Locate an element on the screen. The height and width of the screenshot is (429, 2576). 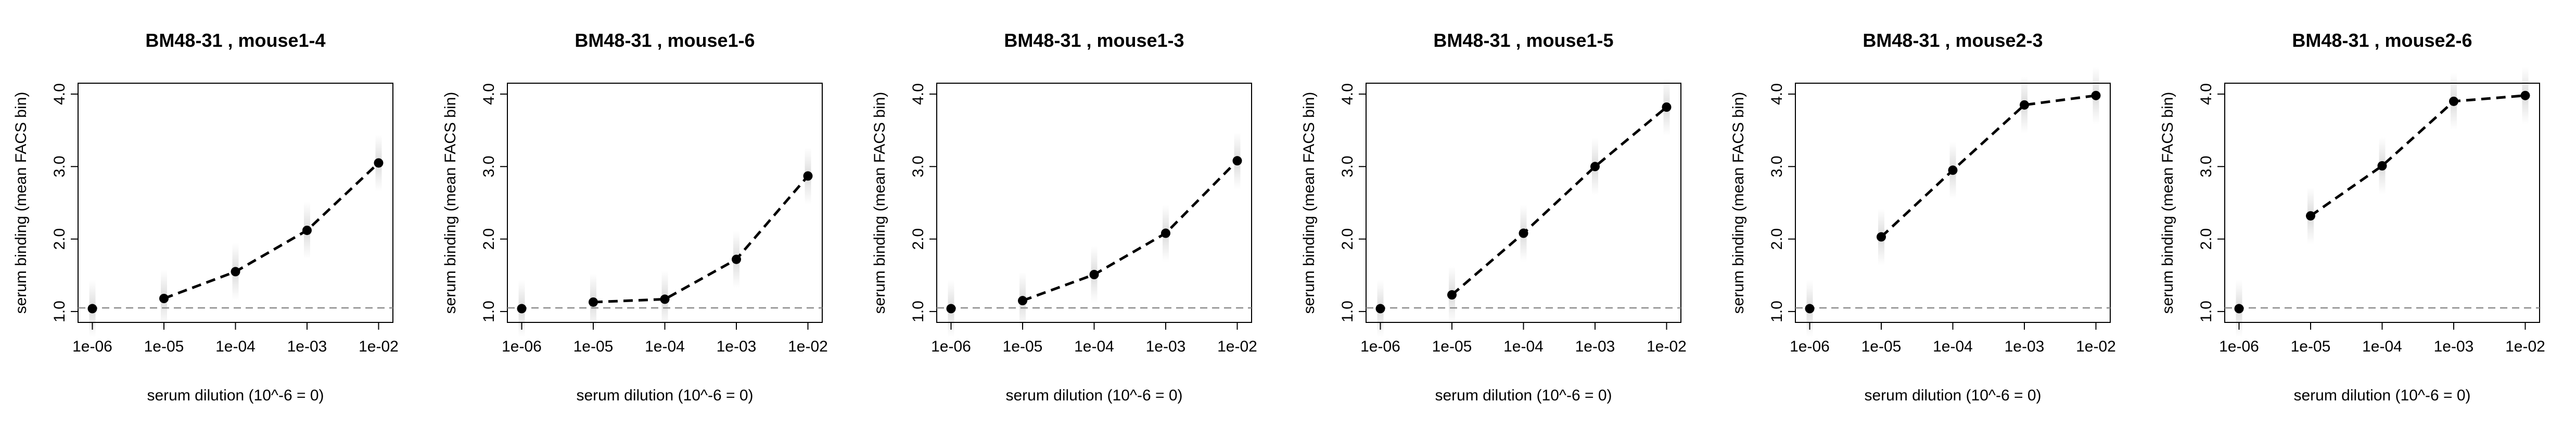
chart-title: BM48-31 , mouse1-4 is located at coordinates (235, 40).